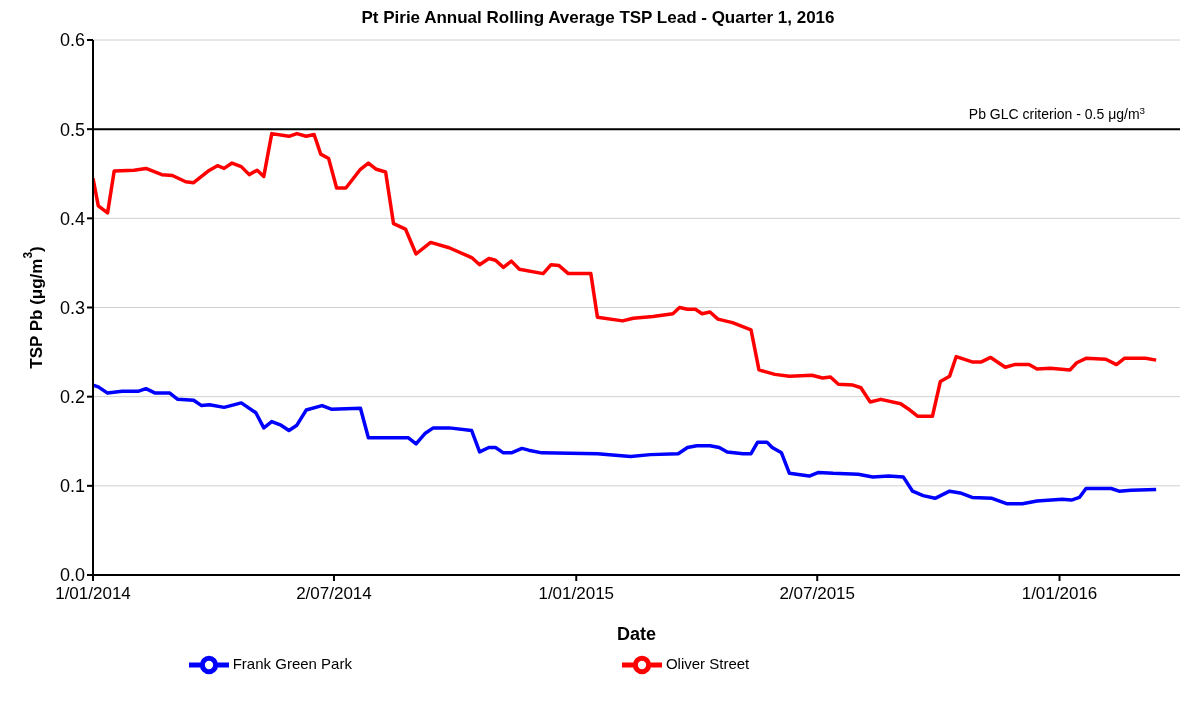 This screenshot has width=1195, height=707. Describe the element at coordinates (72, 129) in the screenshot. I see `y-tick-label: 0.5` at that location.